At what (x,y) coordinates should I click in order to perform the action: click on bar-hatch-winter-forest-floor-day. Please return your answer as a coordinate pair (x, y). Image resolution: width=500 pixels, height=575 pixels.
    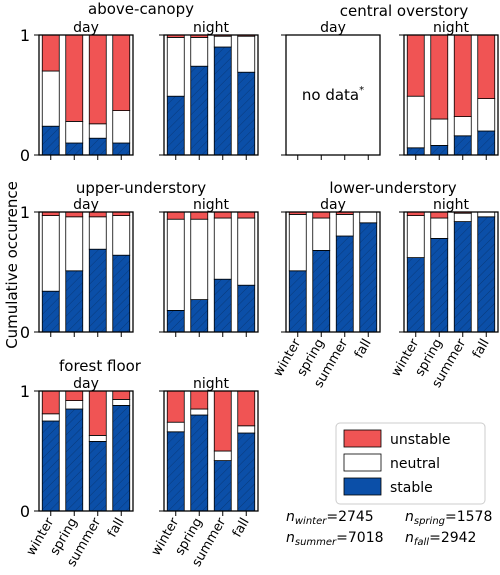
    Looking at the image, I should click on (51, 466).